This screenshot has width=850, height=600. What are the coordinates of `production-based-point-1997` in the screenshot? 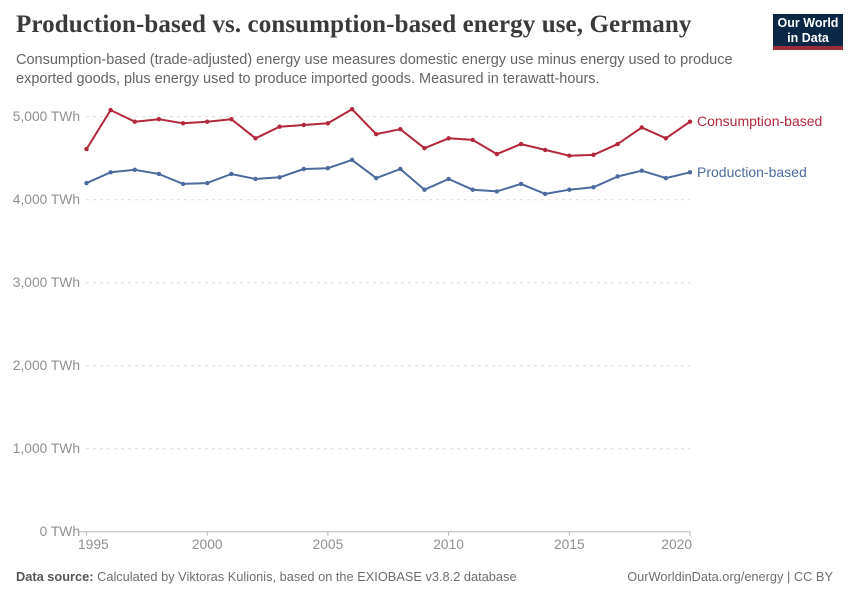 It's located at (134, 170).